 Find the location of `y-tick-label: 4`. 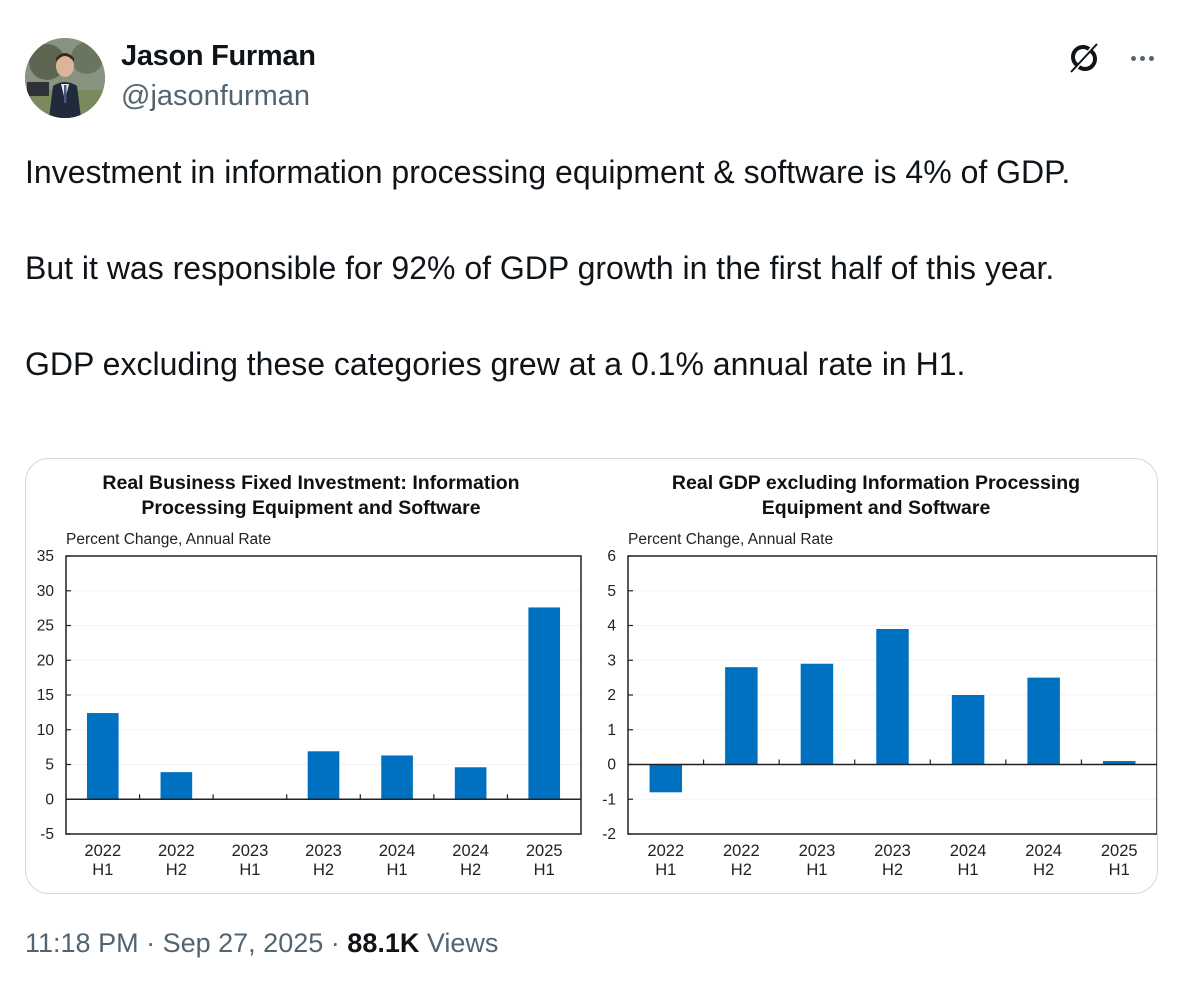

y-tick-label: 4 is located at coordinates (611, 626).